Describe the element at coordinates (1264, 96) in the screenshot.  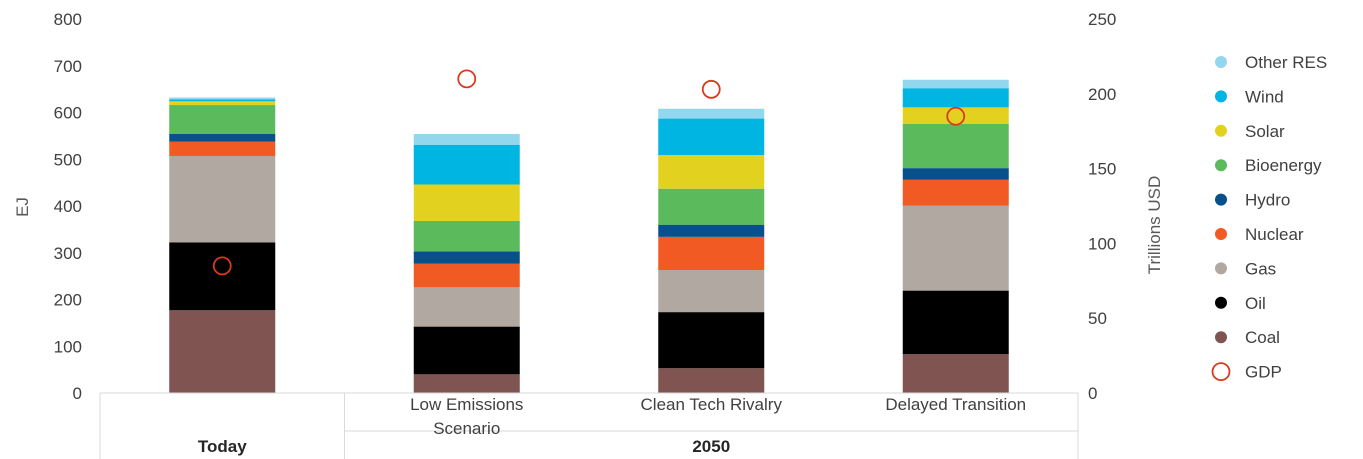
I see `legend-label-wind: Wind` at that location.